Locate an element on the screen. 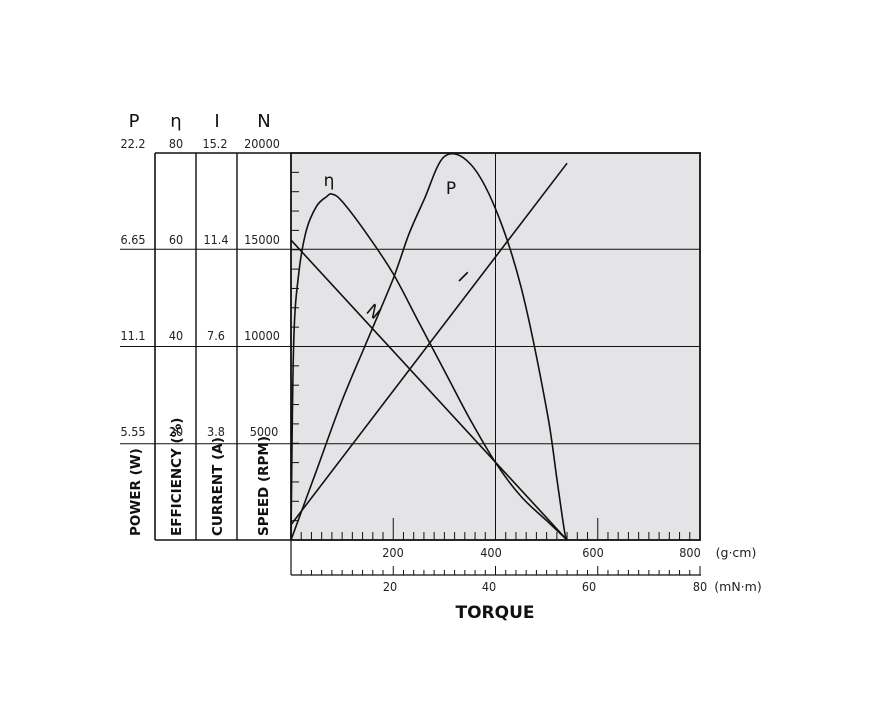  speed-curve is located at coordinates (429, 390).